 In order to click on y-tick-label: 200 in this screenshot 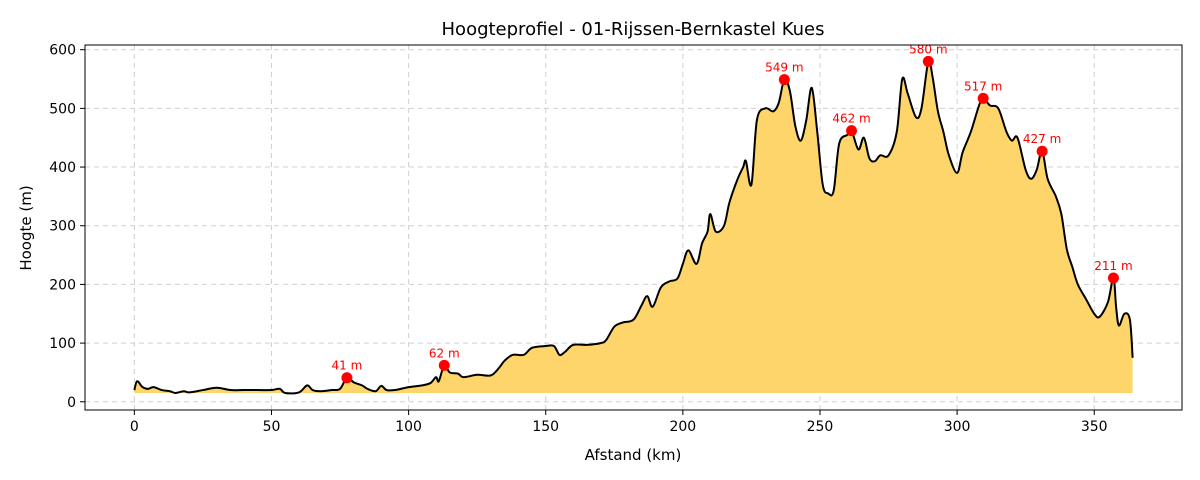, I will do `click(62, 285)`.